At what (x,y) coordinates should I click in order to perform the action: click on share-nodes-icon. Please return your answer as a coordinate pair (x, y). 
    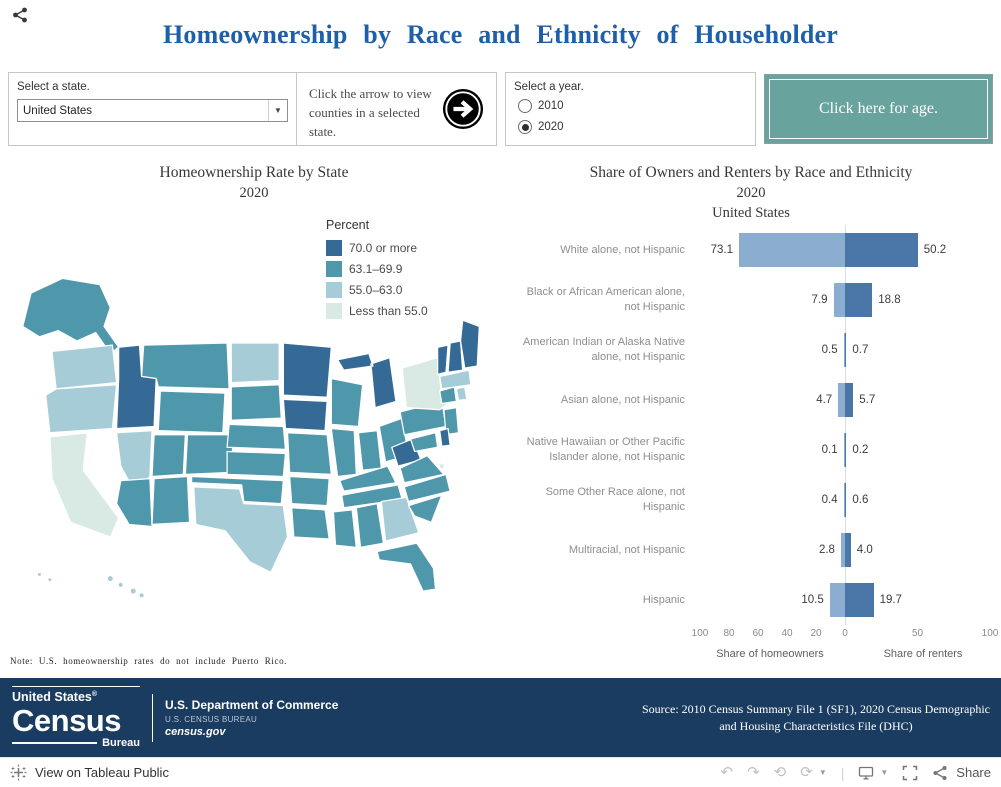
    Looking at the image, I should click on (940, 773).